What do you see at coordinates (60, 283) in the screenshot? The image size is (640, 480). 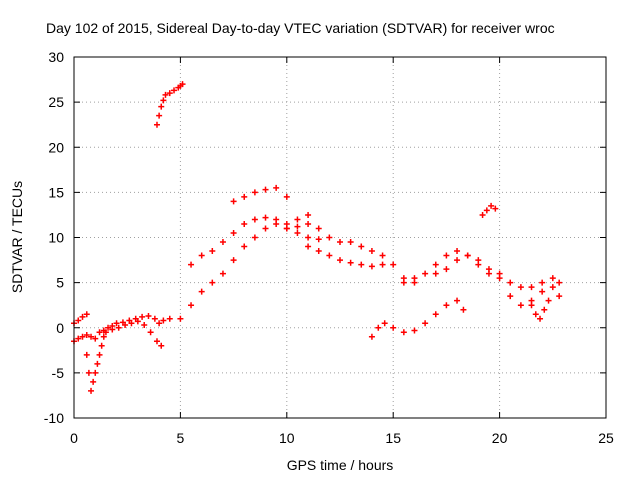 I see `y-tick-label: 5` at bounding box center [60, 283].